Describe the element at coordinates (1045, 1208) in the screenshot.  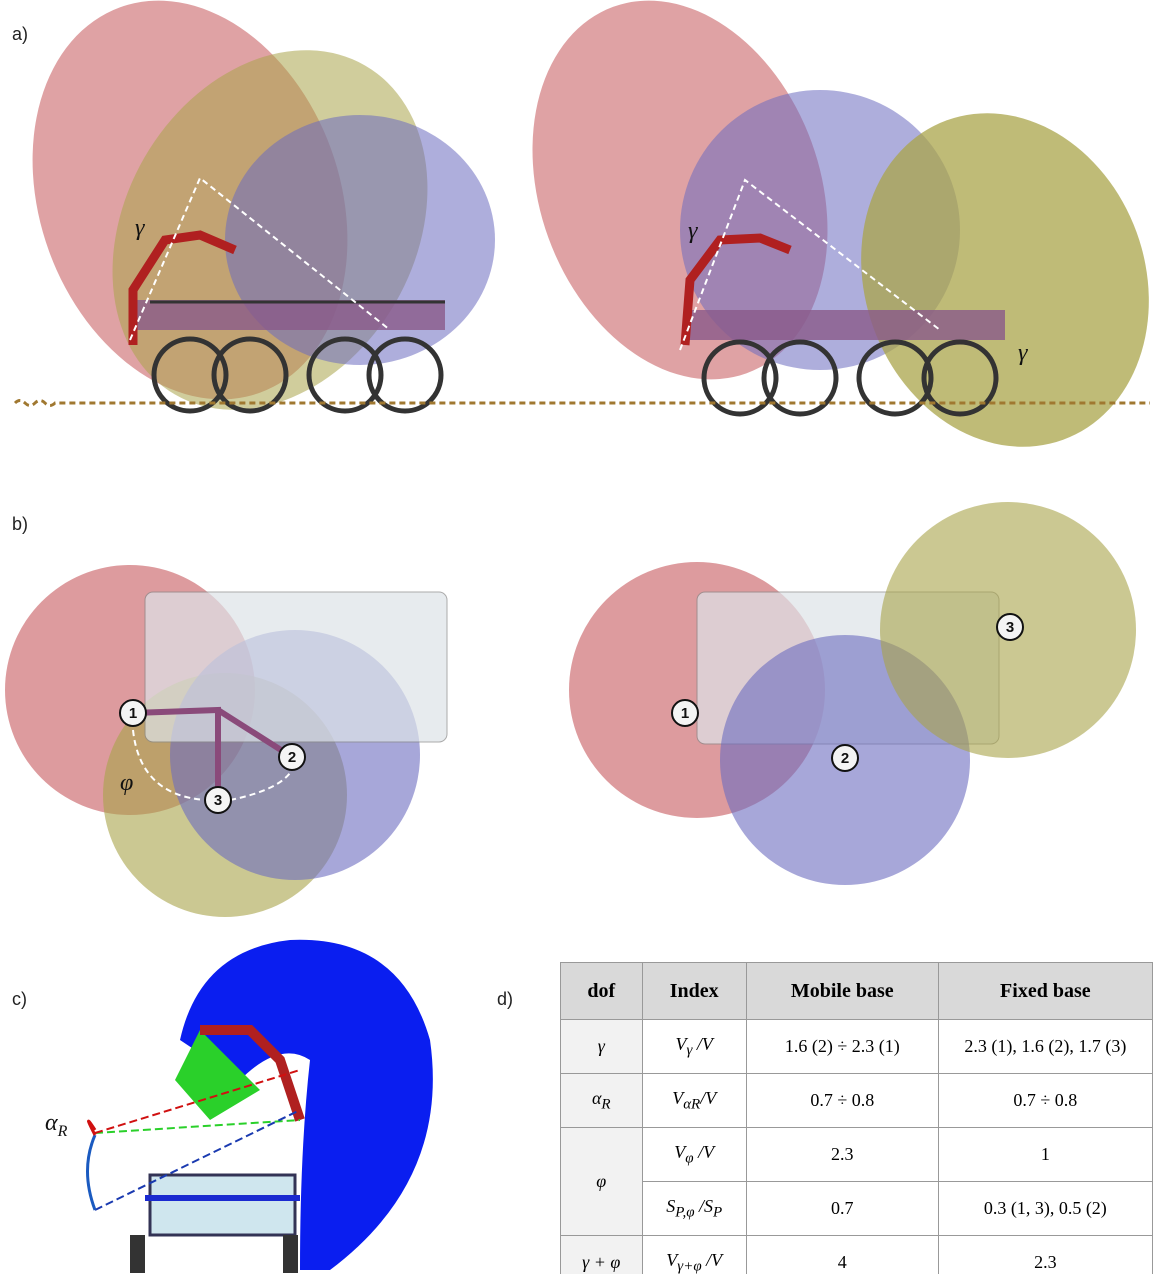
I see `cell: 0.3 (1, 3), 0.5 (2)` at that location.